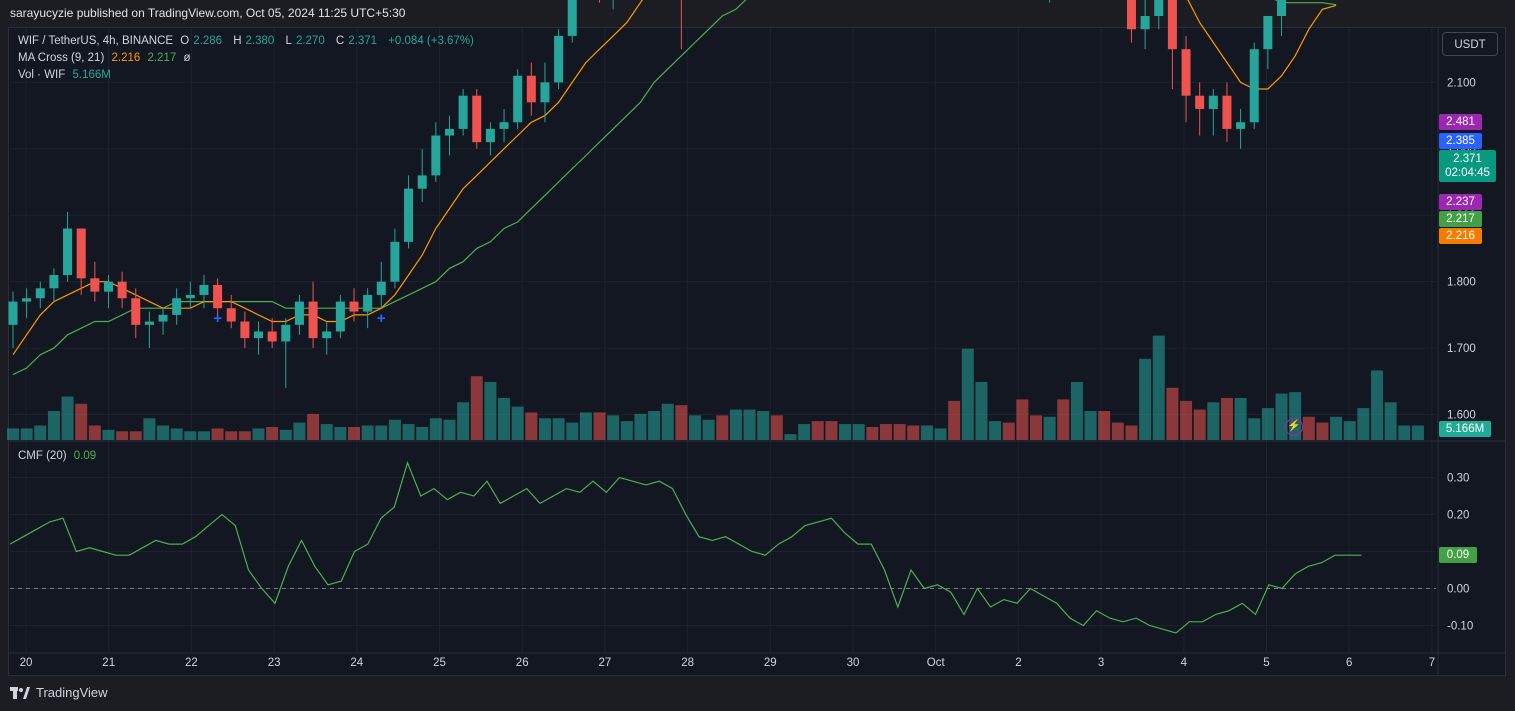  What do you see at coordinates (439, 663) in the screenshot?
I see `time-axis-label: 25` at bounding box center [439, 663].